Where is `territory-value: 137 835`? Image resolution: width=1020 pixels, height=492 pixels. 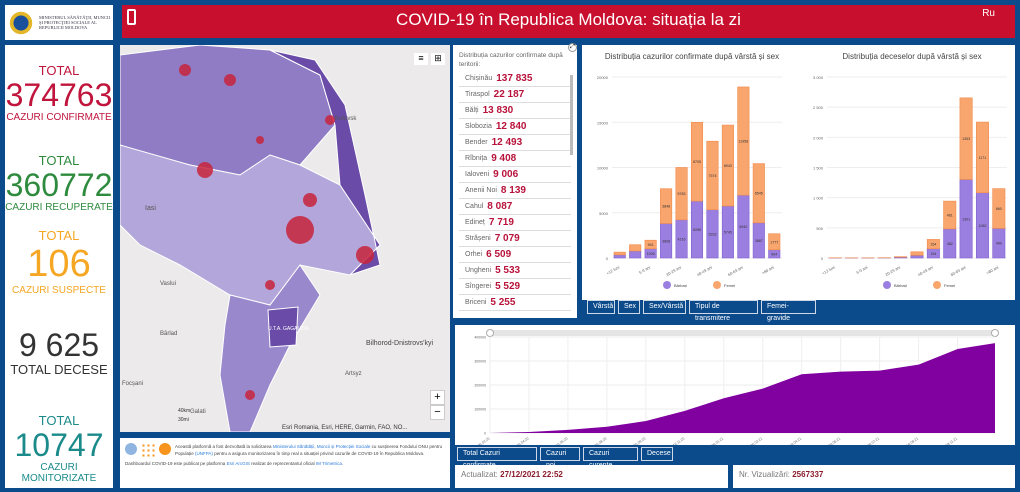
territory-value: 137 835 is located at coordinates (514, 78).